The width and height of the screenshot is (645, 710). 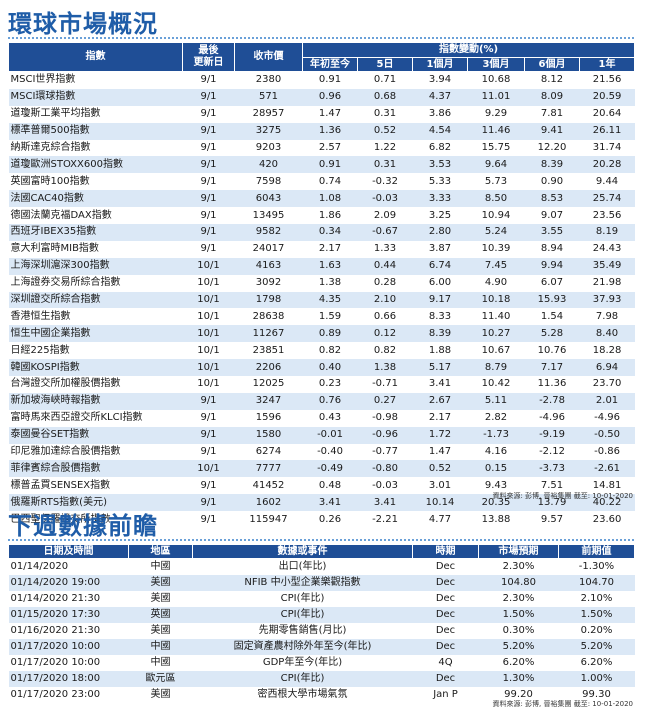 I want to click on change-5d: 0.71, so click(x=385, y=80).